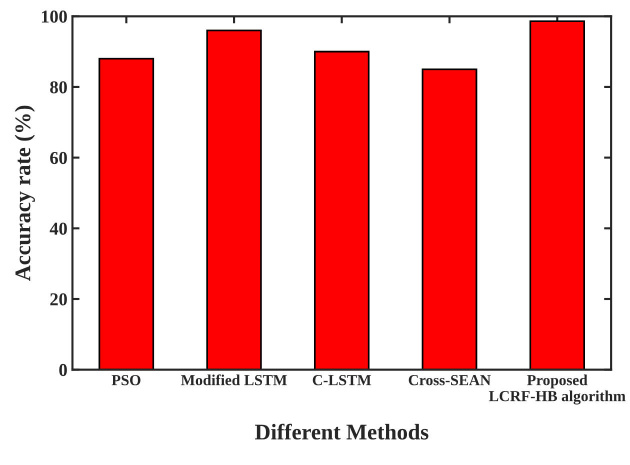  I want to click on x-tick-label: C-LSTM, so click(342, 380).